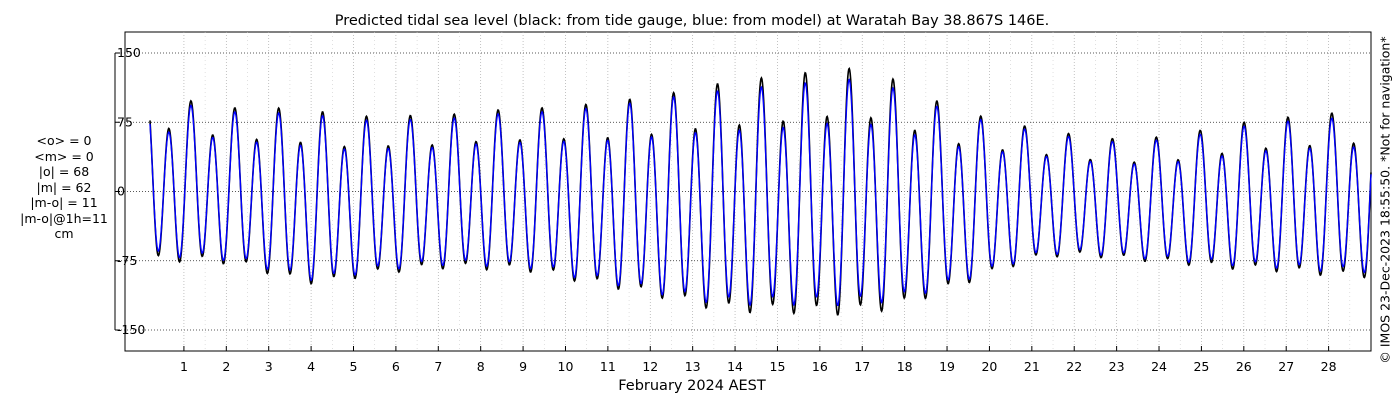  Describe the element at coordinates (64, 156) in the screenshot. I see `stats-line-mean-model: <m> = 0` at that location.